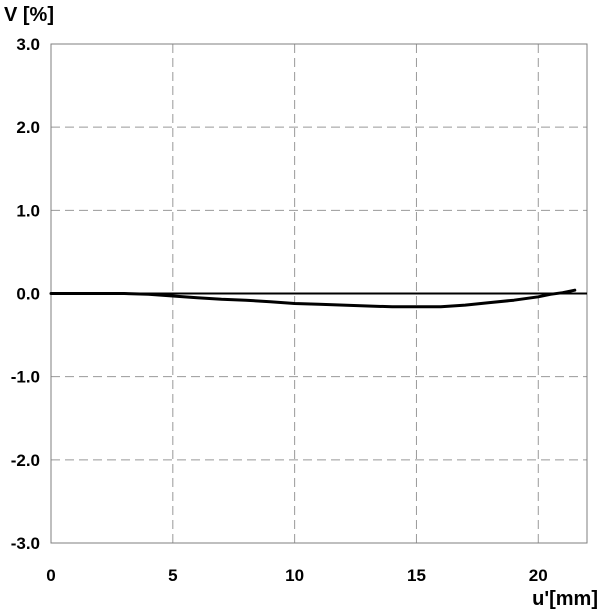  I want to click on y-tick-labels: 3.0 2.0 1.0 0.0 -1.0 -2.0 -3.0, so click(25, 294).